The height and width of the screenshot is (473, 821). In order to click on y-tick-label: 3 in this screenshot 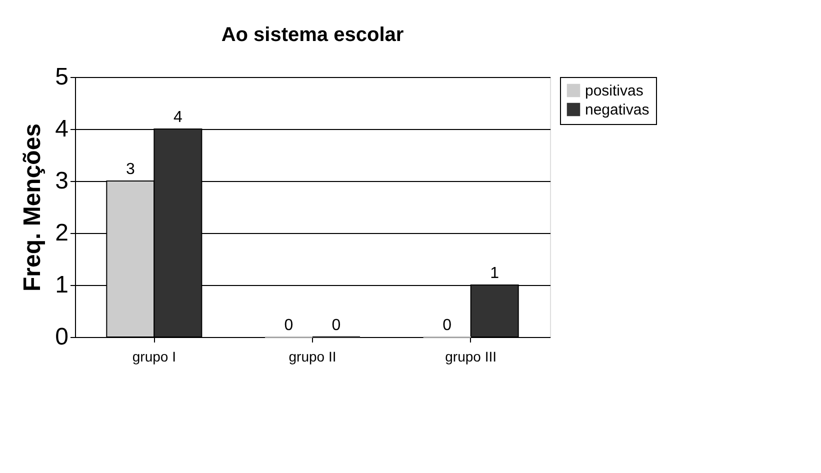, I will do `click(61, 181)`.